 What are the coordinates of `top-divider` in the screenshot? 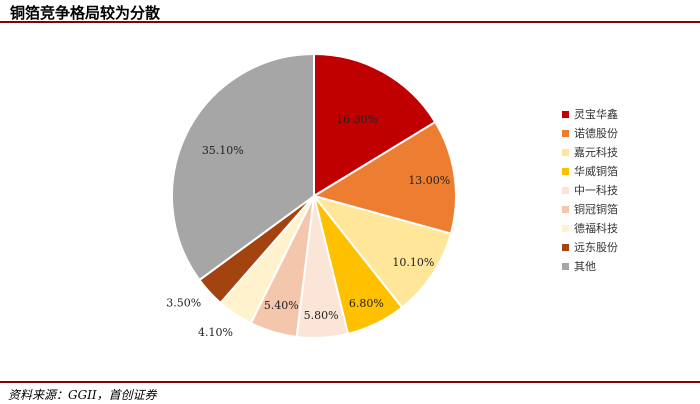 It's located at (350, 22).